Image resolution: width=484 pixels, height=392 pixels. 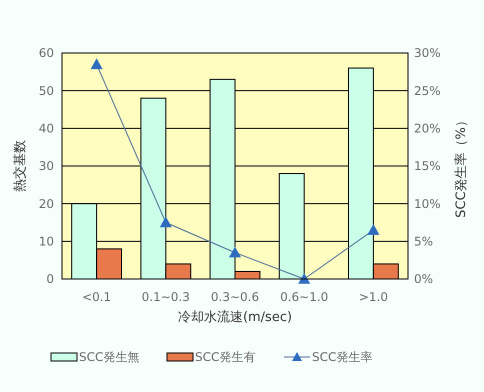 What do you see at coordinates (427, 166) in the screenshot?
I see `y2-tick-label: 15%` at bounding box center [427, 166].